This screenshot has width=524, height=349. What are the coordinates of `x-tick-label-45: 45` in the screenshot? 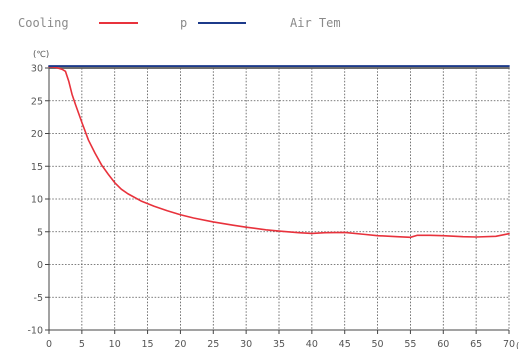 It's located at (345, 344).